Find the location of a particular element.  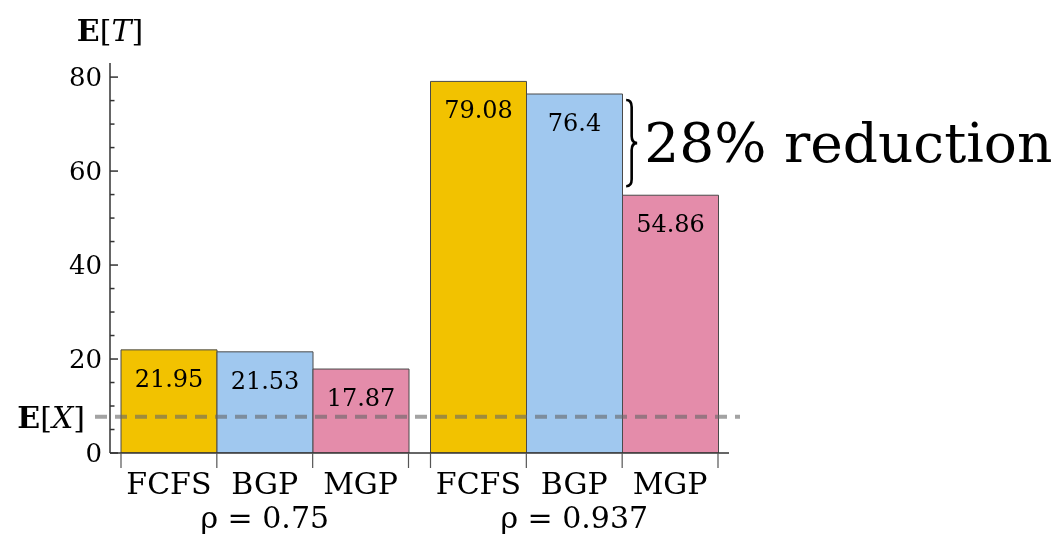

x-tick-label: ρ = 0.75 is located at coordinates (265, 517).